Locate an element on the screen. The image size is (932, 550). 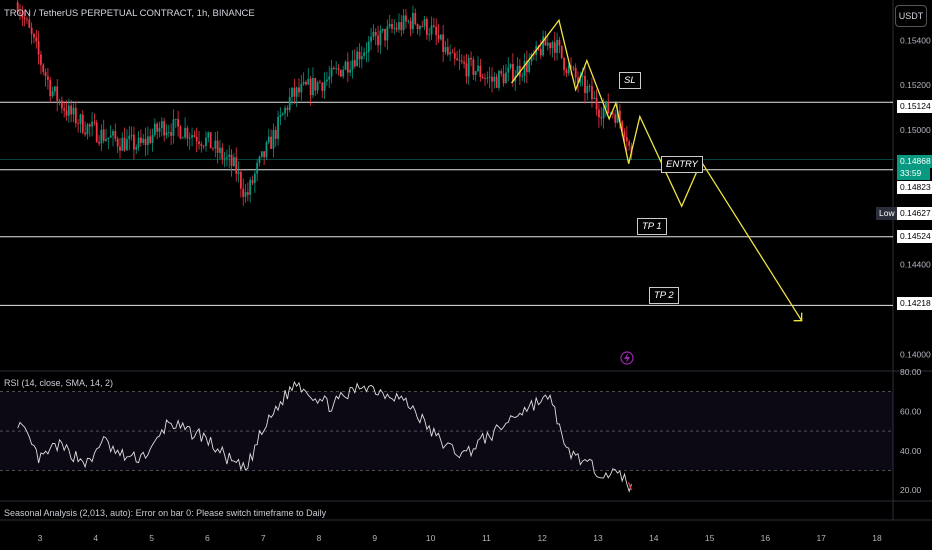
entry-annotation: ENTRY is located at coordinates (682, 164).